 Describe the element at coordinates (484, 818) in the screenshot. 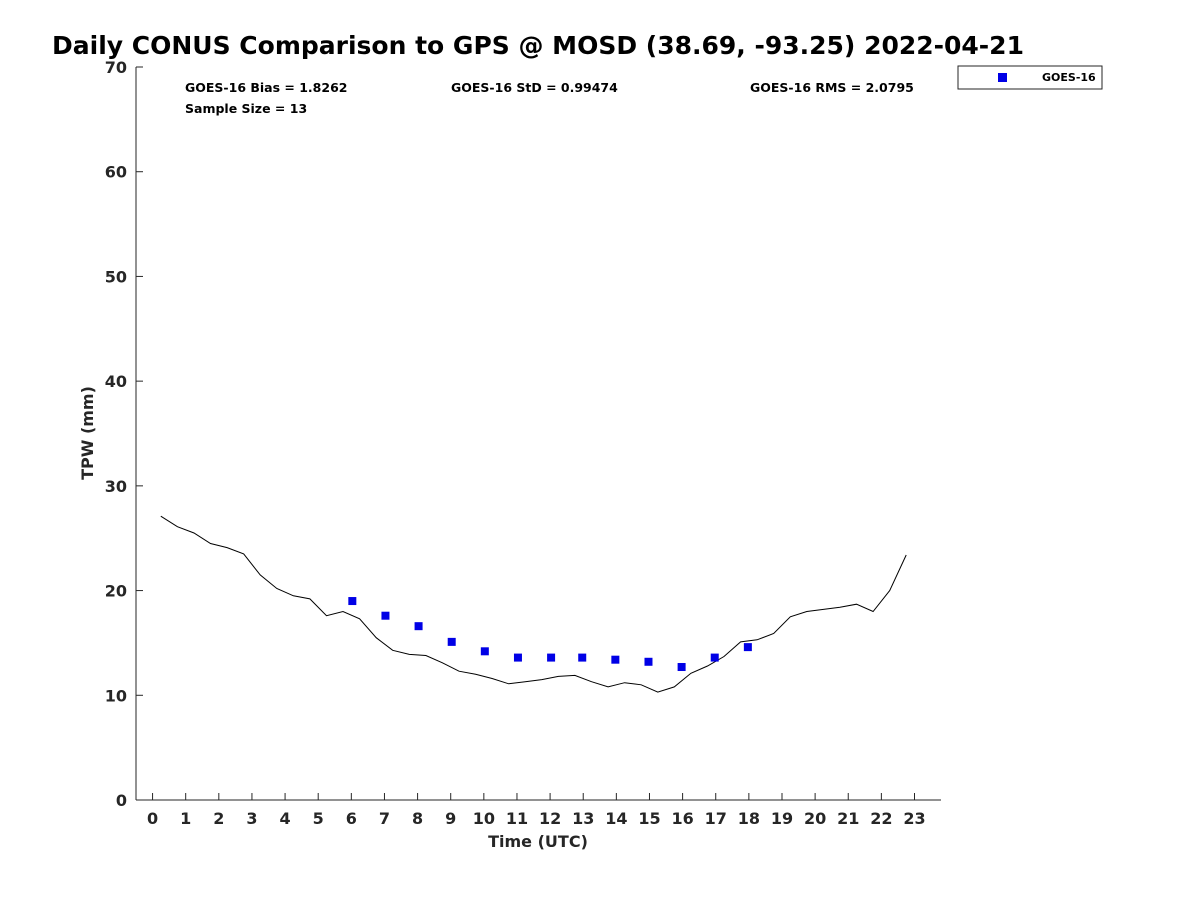

I see `x-tick-label: 10` at that location.